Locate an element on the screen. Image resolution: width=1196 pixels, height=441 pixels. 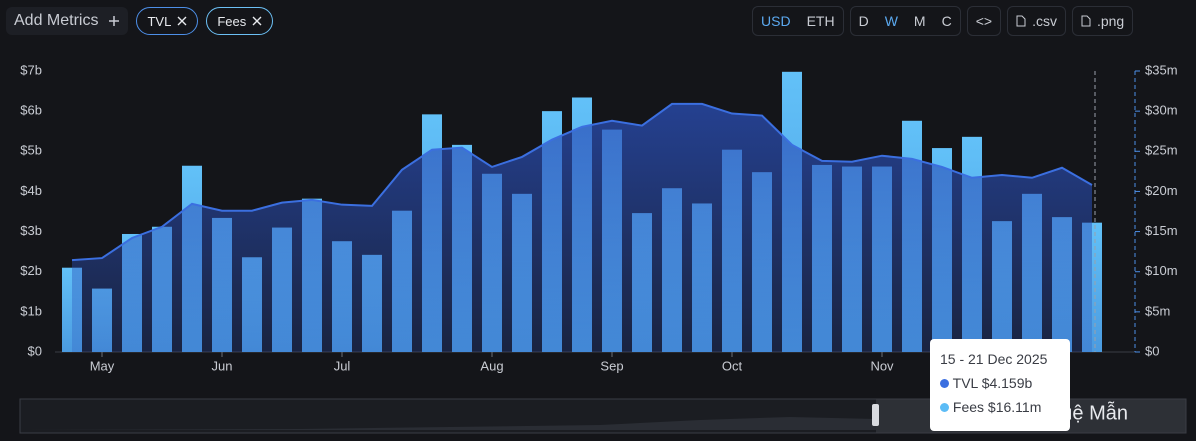
tooltip-row: TVL $4.159b is located at coordinates (1000, 383).